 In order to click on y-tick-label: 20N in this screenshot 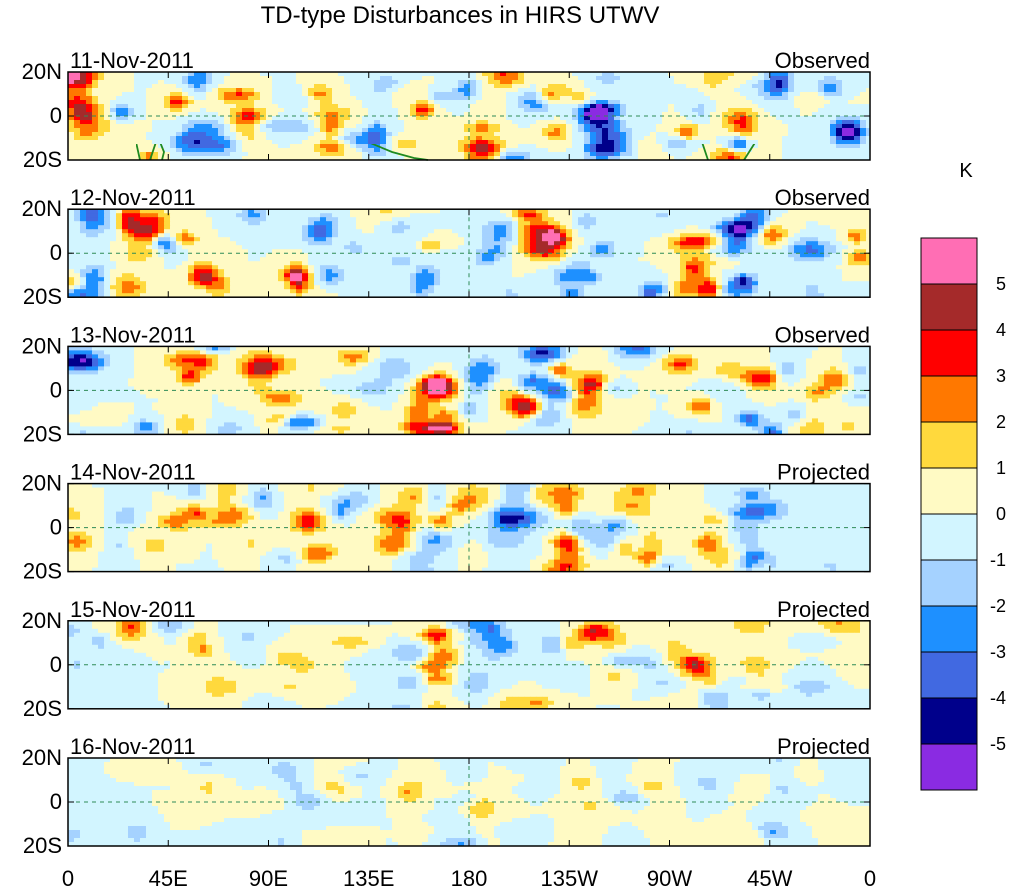, I will do `click(42, 71)`.